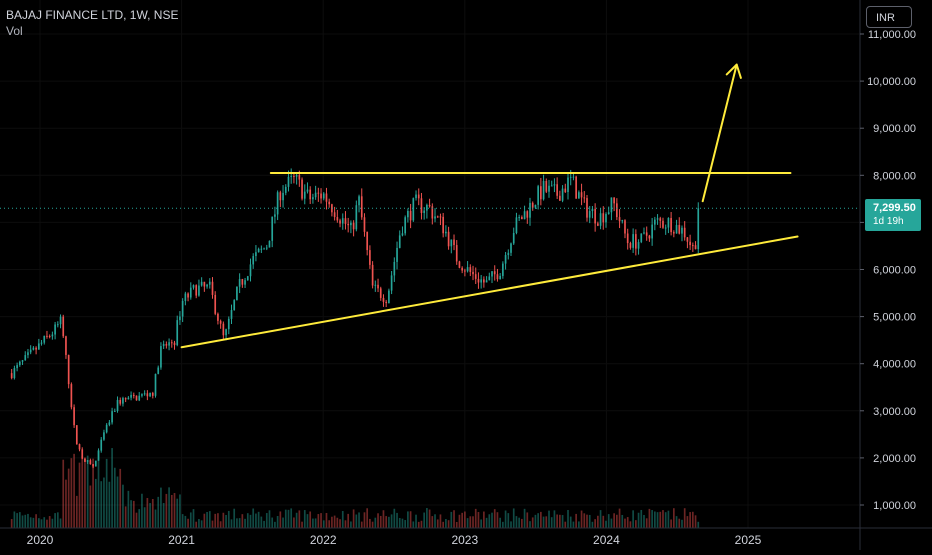 This screenshot has width=932, height=555. What do you see at coordinates (894, 459) in the screenshot?
I see `price-tick-label: 2,000.00` at bounding box center [894, 459].